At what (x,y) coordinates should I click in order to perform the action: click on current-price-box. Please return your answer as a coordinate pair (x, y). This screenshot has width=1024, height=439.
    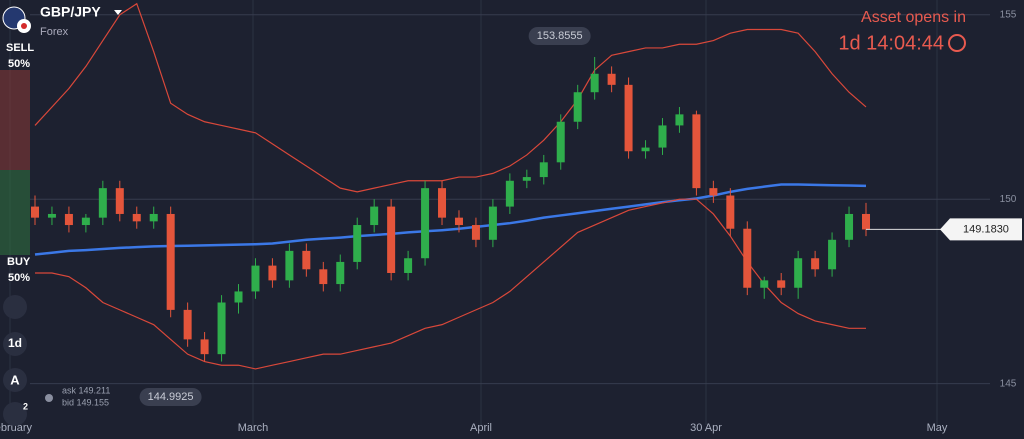
    Looking at the image, I should click on (981, 229).